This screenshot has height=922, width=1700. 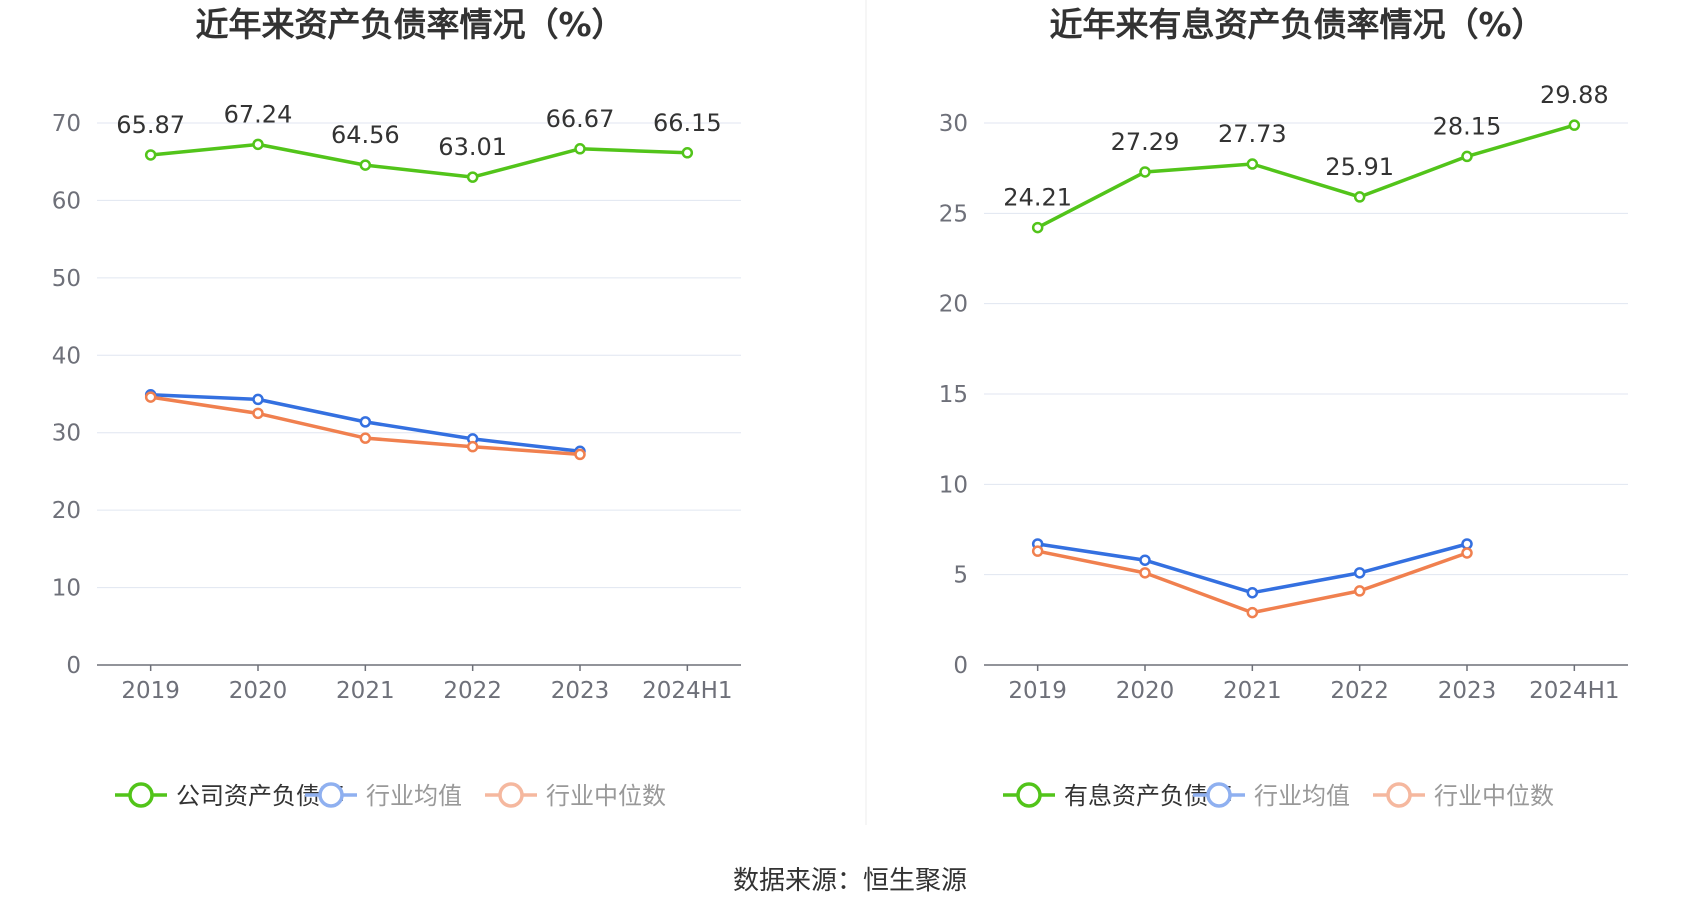 I want to click on chart2-y-tick-label: 10, so click(x=953, y=485).